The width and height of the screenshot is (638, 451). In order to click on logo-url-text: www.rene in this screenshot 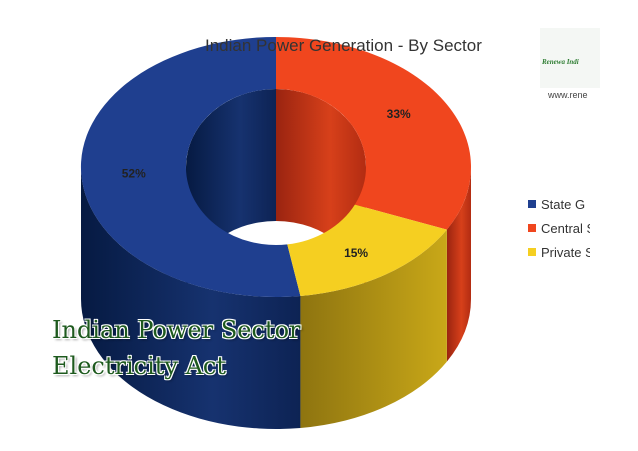, I will do `click(568, 95)`.